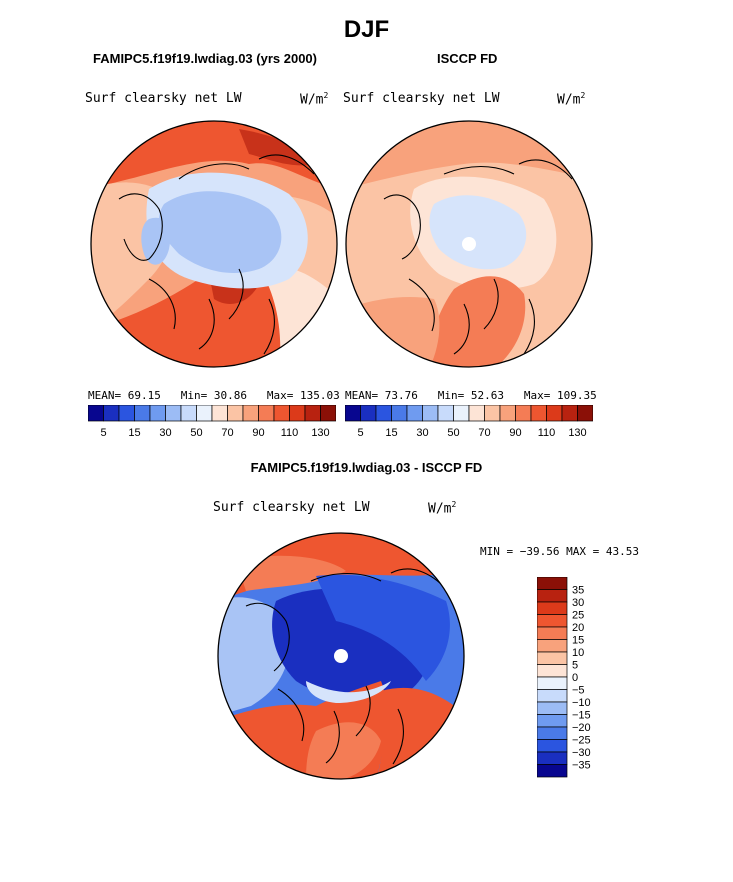  I want to click on diff-minmax: MIN = −39.56 MAX = 43.53, so click(559, 551).